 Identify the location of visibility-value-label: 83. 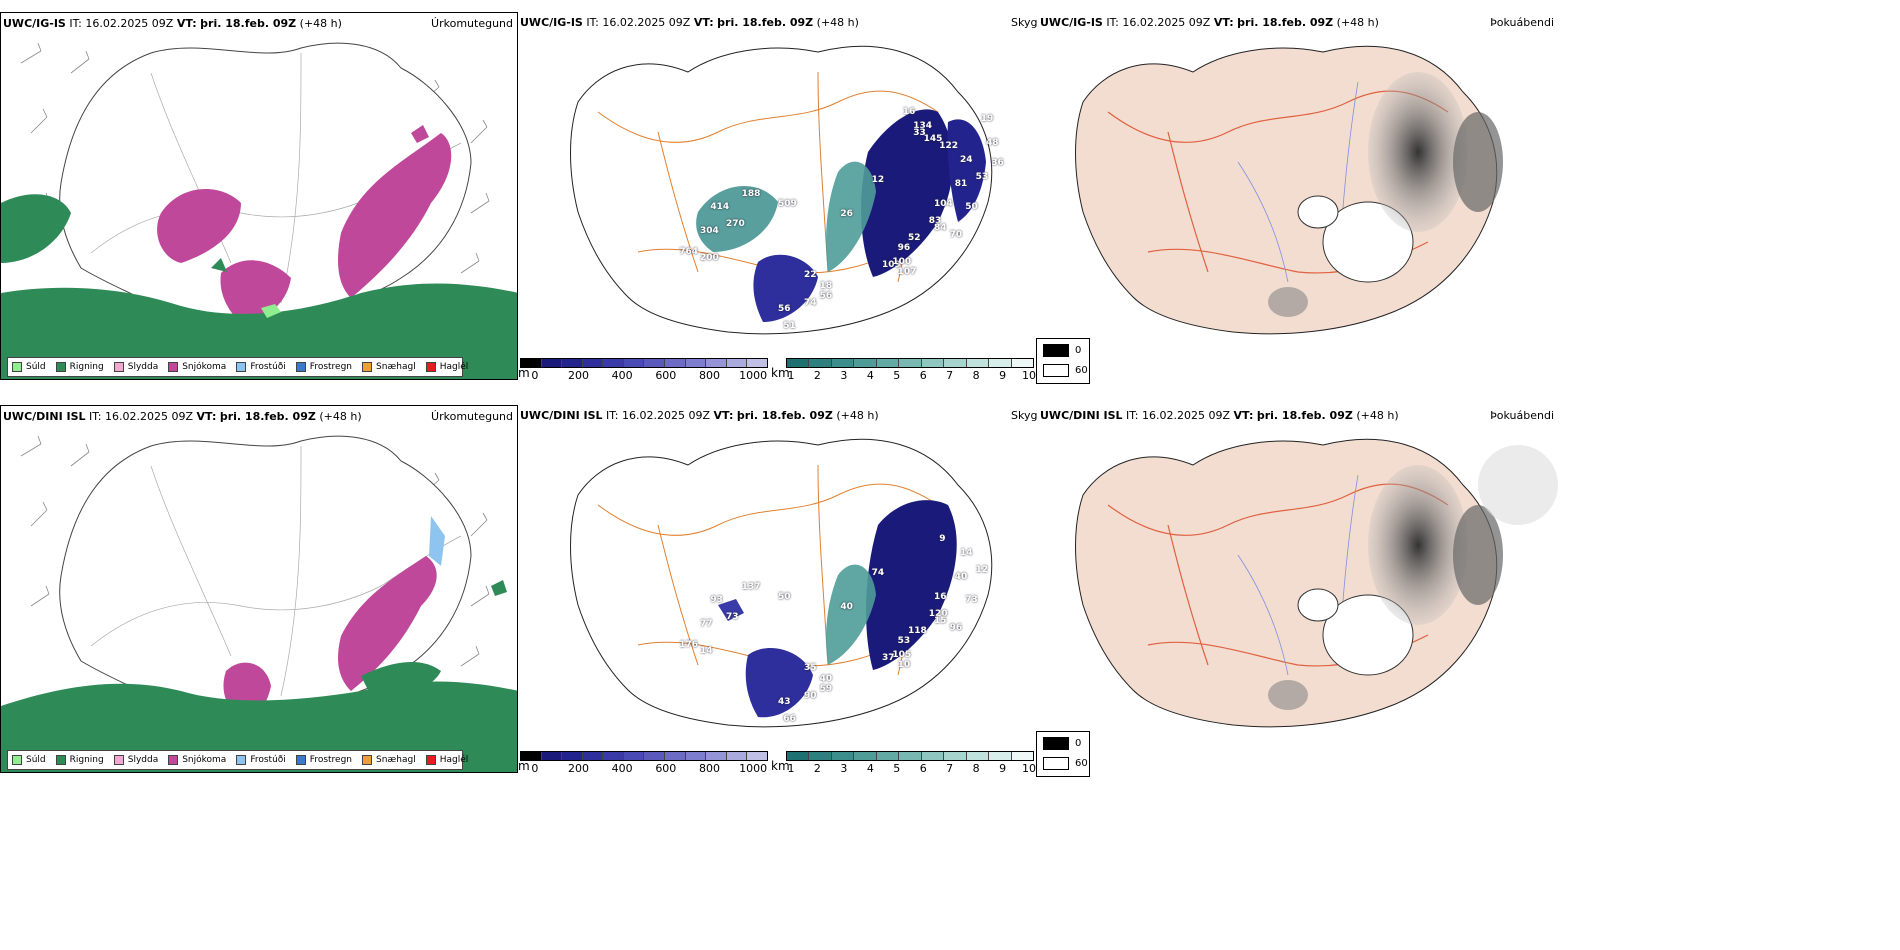
(935, 221).